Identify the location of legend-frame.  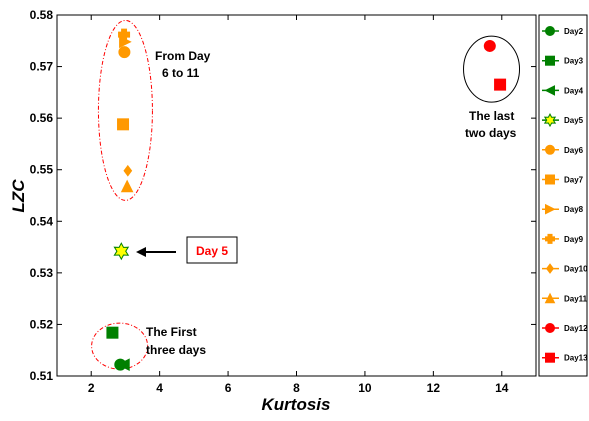
(563, 195).